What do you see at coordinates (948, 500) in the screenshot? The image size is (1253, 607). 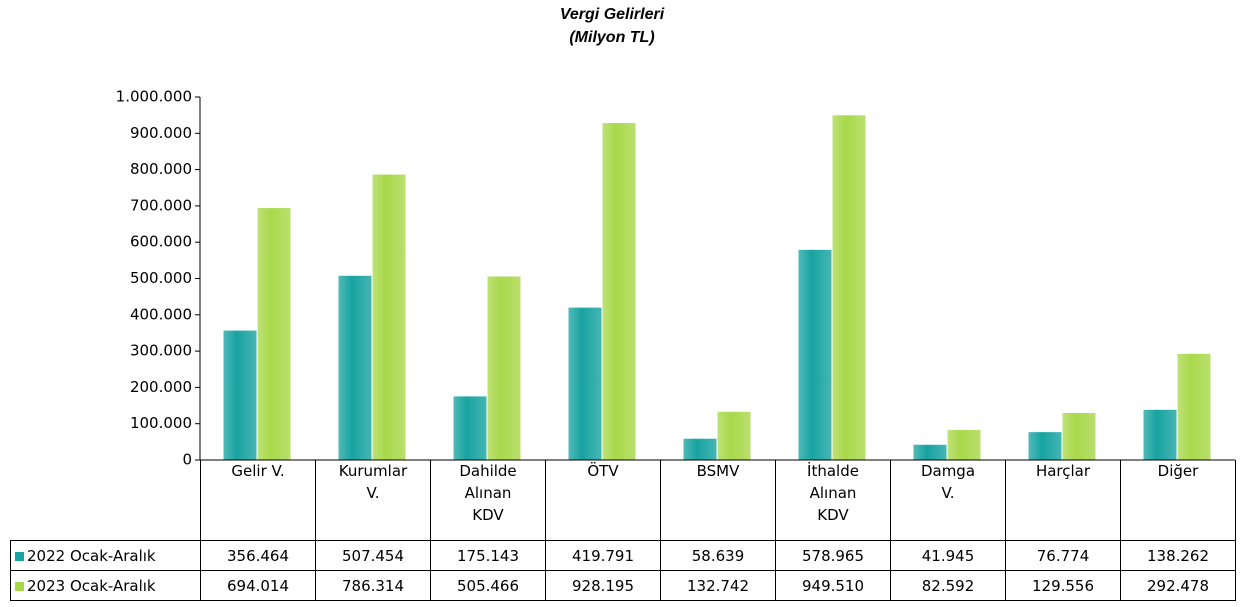 I see `x-tick-label: Damga V.` at bounding box center [948, 500].